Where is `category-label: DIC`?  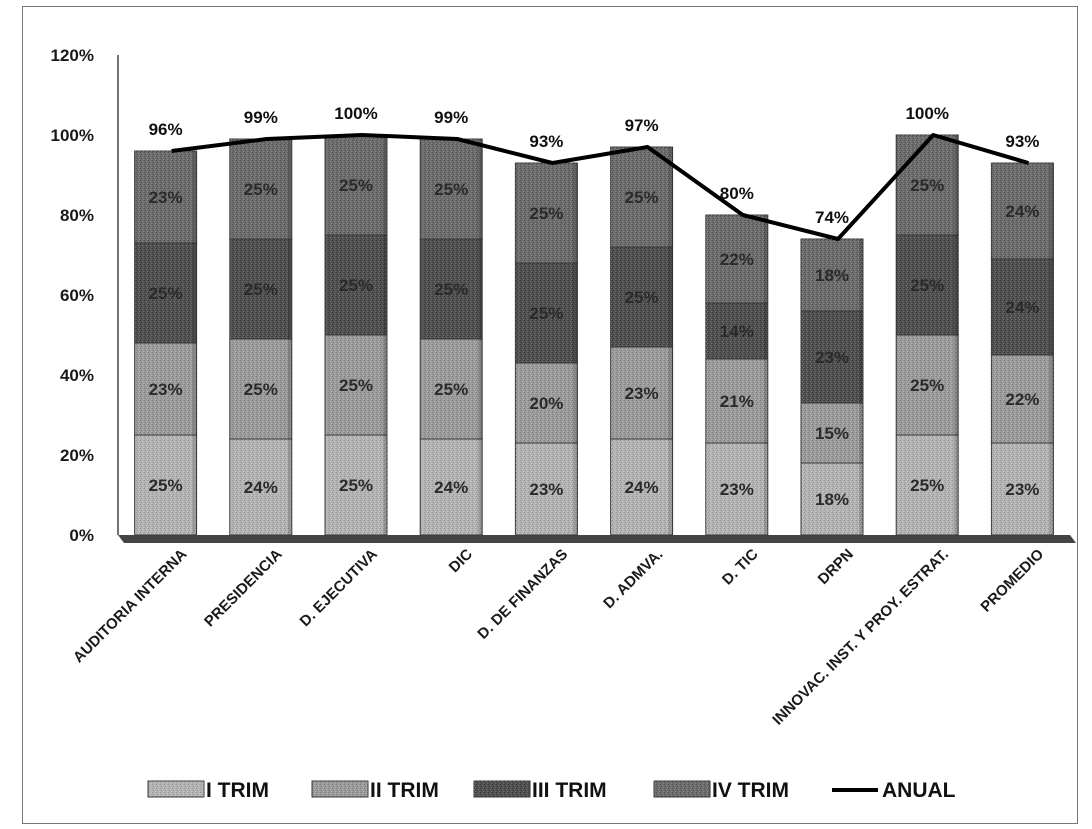
category-label: DIC is located at coordinates (461, 561).